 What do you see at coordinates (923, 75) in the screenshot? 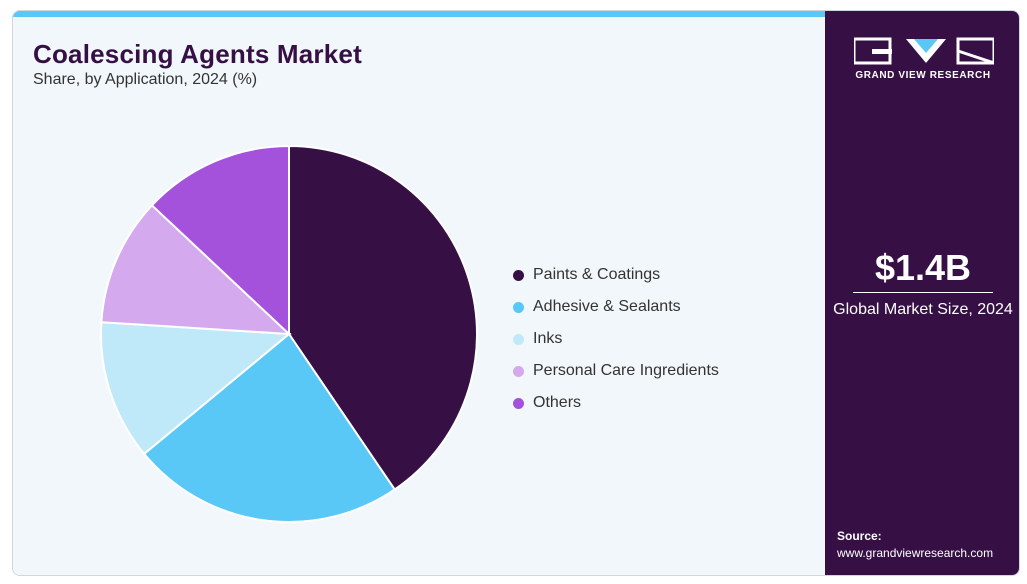
I see `brand-name: GRAND VIEW RESEARCH` at bounding box center [923, 75].